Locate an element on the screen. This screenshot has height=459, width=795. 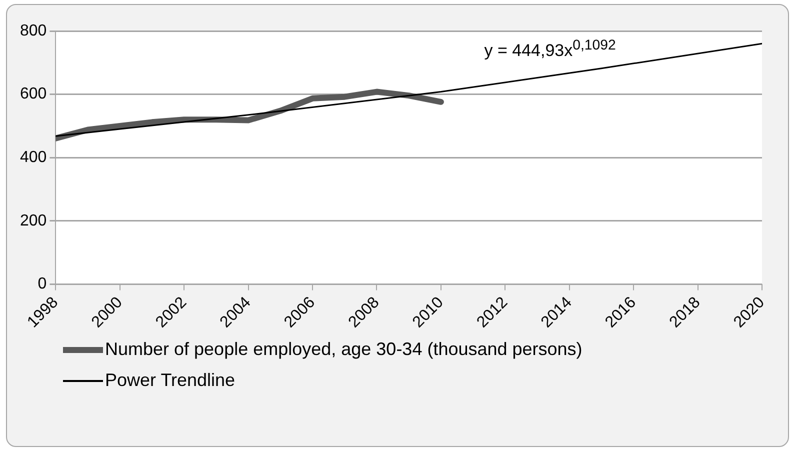
y-tick-label: 400 is located at coordinates (33, 157).